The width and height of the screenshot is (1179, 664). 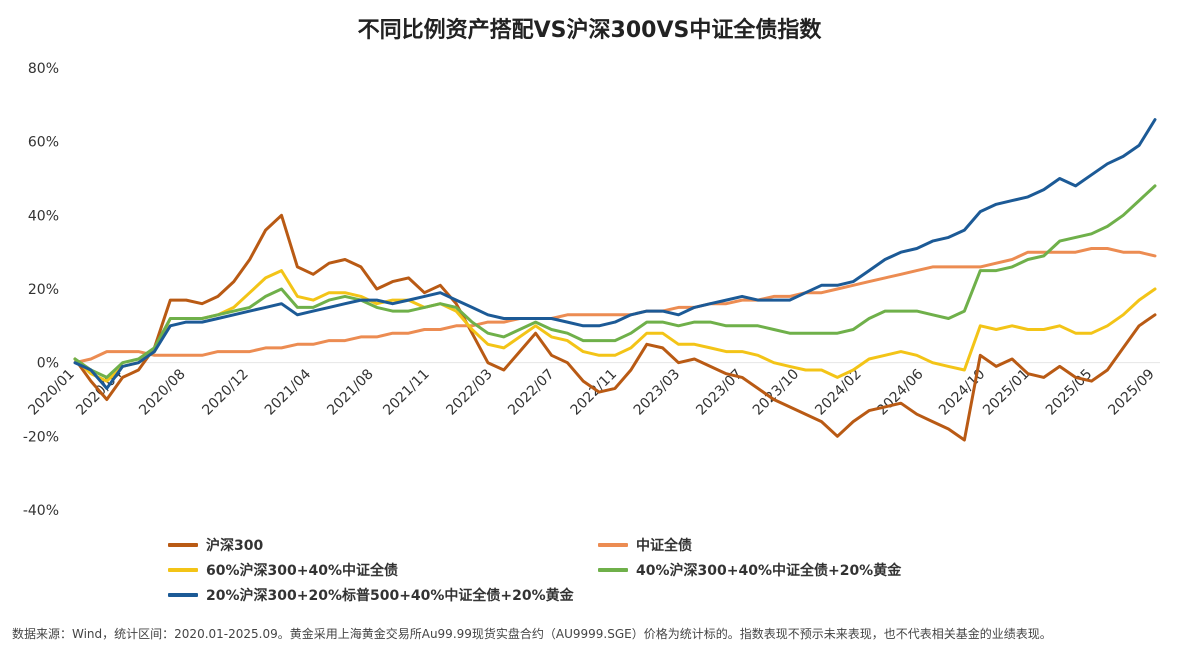 I want to click on legend-item: 20%沪深300+20%标普500+40%中证全债+20%黄金, so click(x=371, y=595).